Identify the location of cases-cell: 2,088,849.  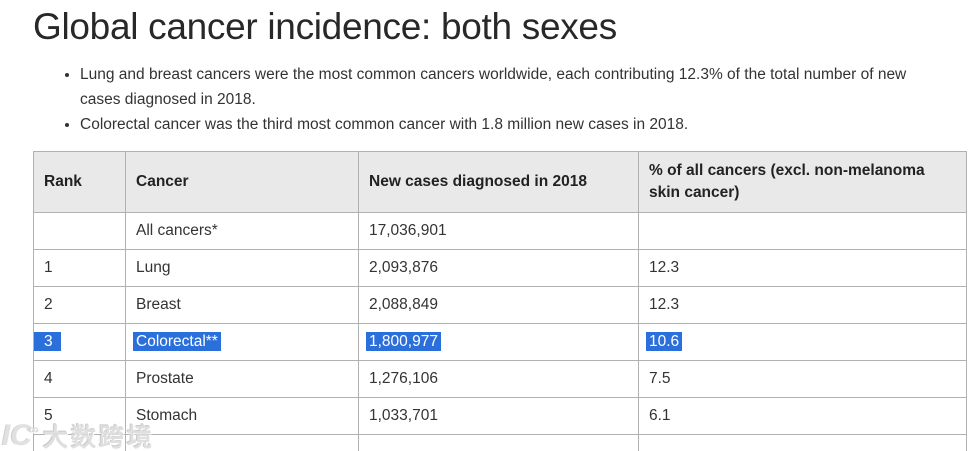
(498, 305).